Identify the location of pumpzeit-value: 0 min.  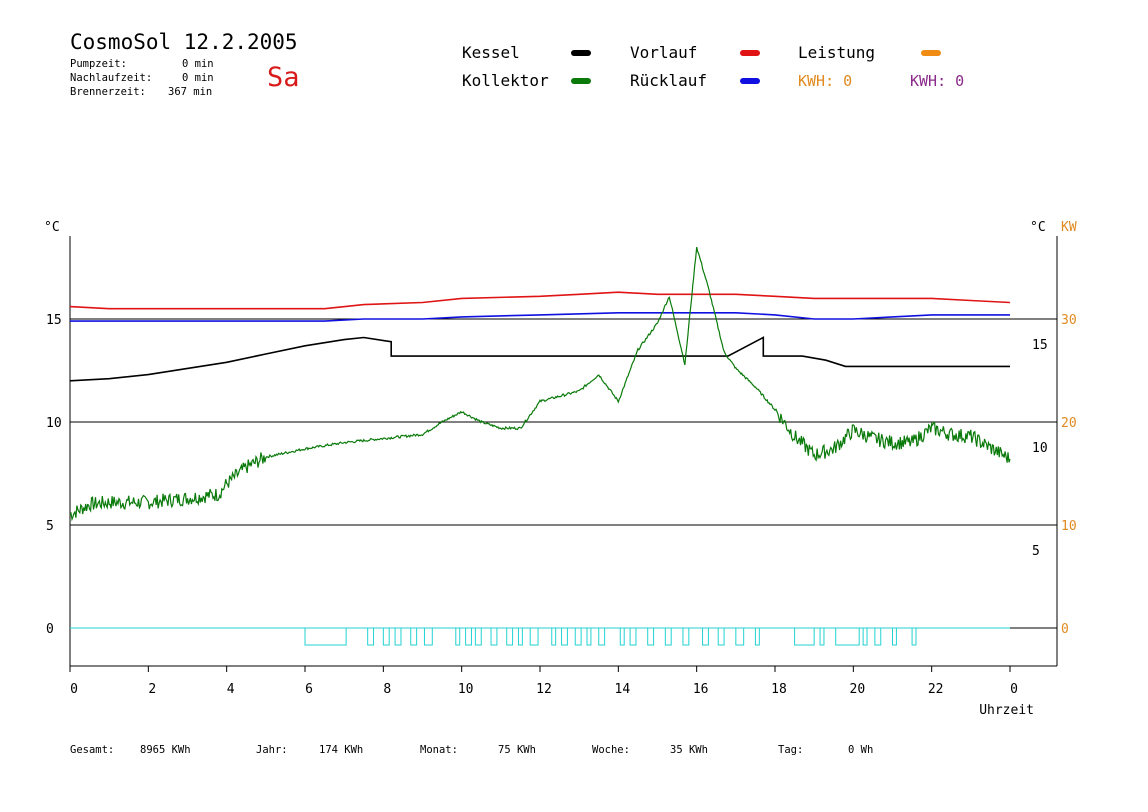
(198, 64).